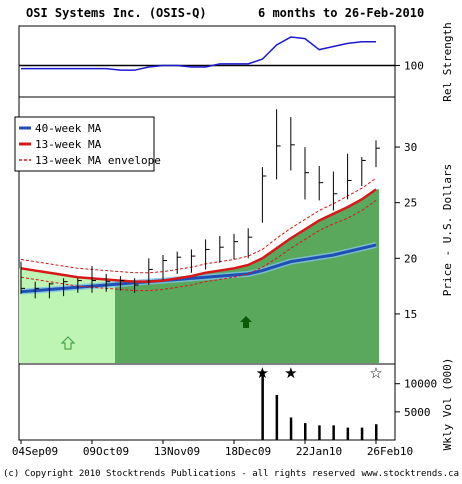 The image size is (462, 484). I want to click on chart-title-company: OSI Systems Inc. (OSIS-Q), so click(116, 13).